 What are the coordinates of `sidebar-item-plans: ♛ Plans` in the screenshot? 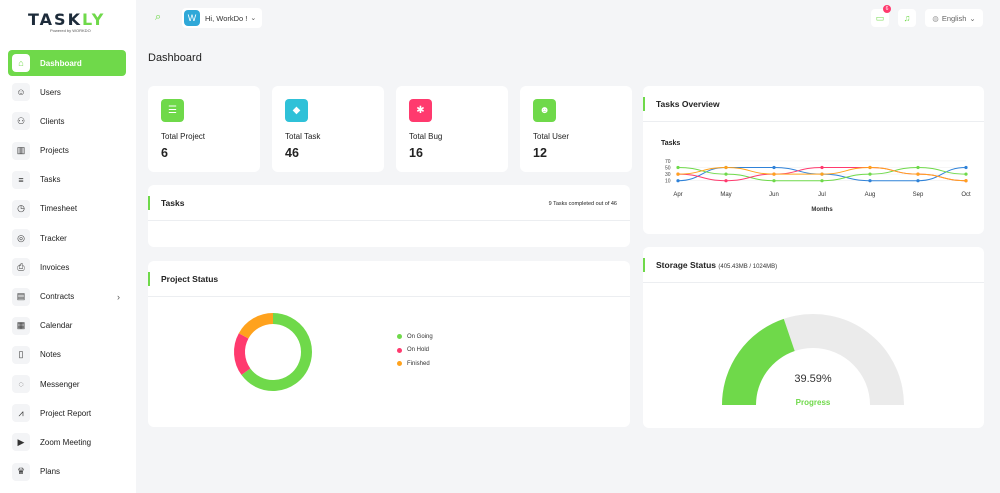 It's located at (67, 472).